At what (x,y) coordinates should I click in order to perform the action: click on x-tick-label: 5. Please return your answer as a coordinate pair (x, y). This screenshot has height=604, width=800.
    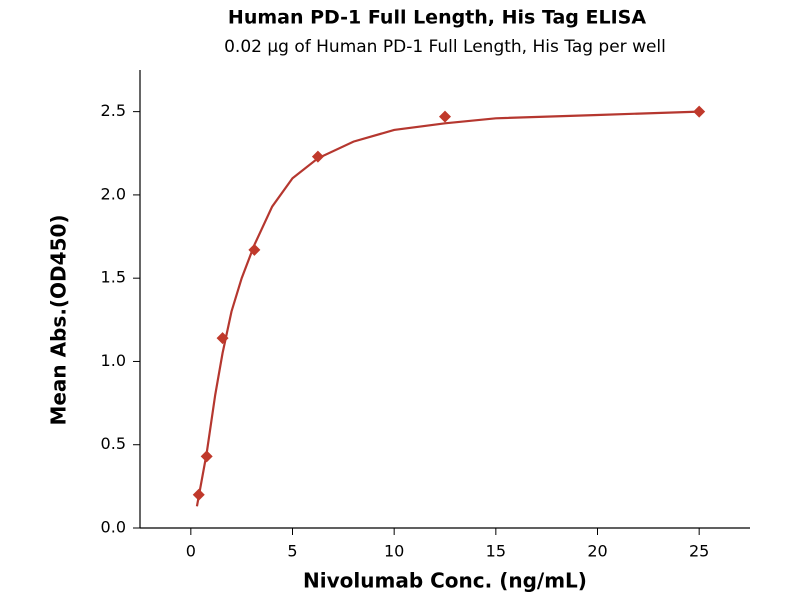
    Looking at the image, I should click on (292, 551).